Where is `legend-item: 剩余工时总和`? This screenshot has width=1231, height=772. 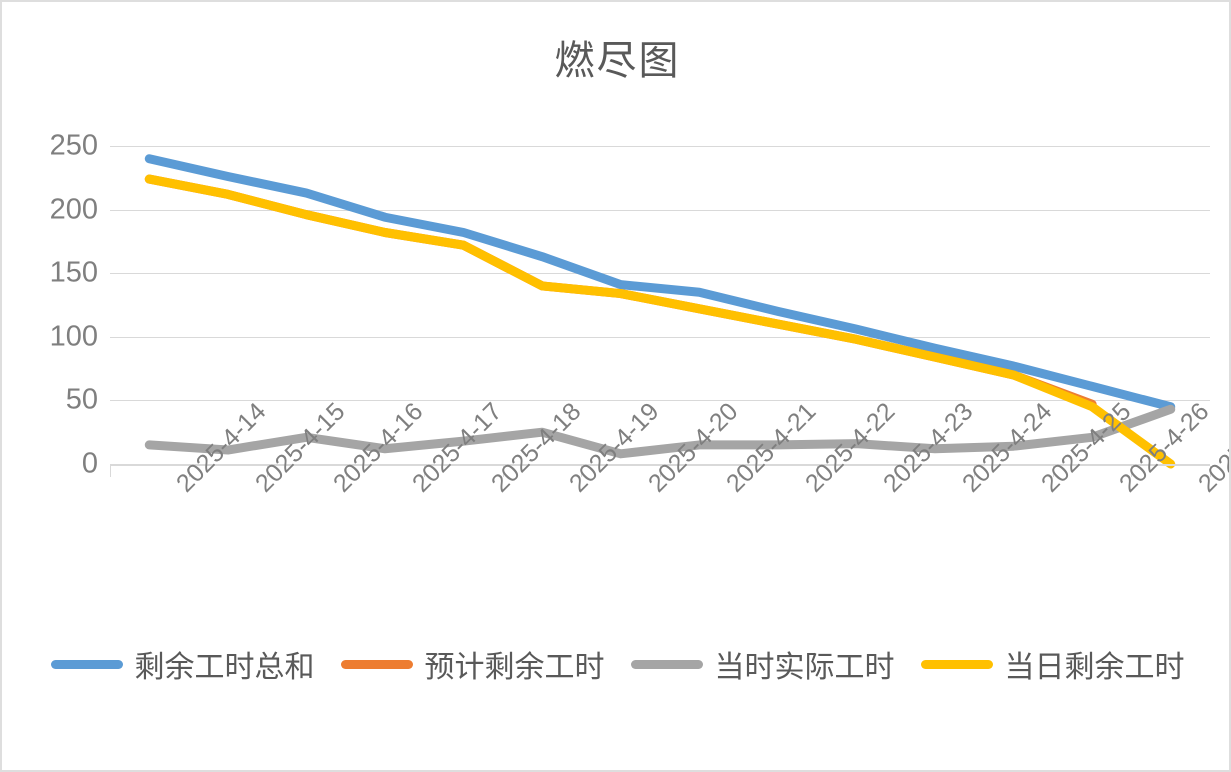
legend-item: 剩余工时总和 is located at coordinates (182, 664).